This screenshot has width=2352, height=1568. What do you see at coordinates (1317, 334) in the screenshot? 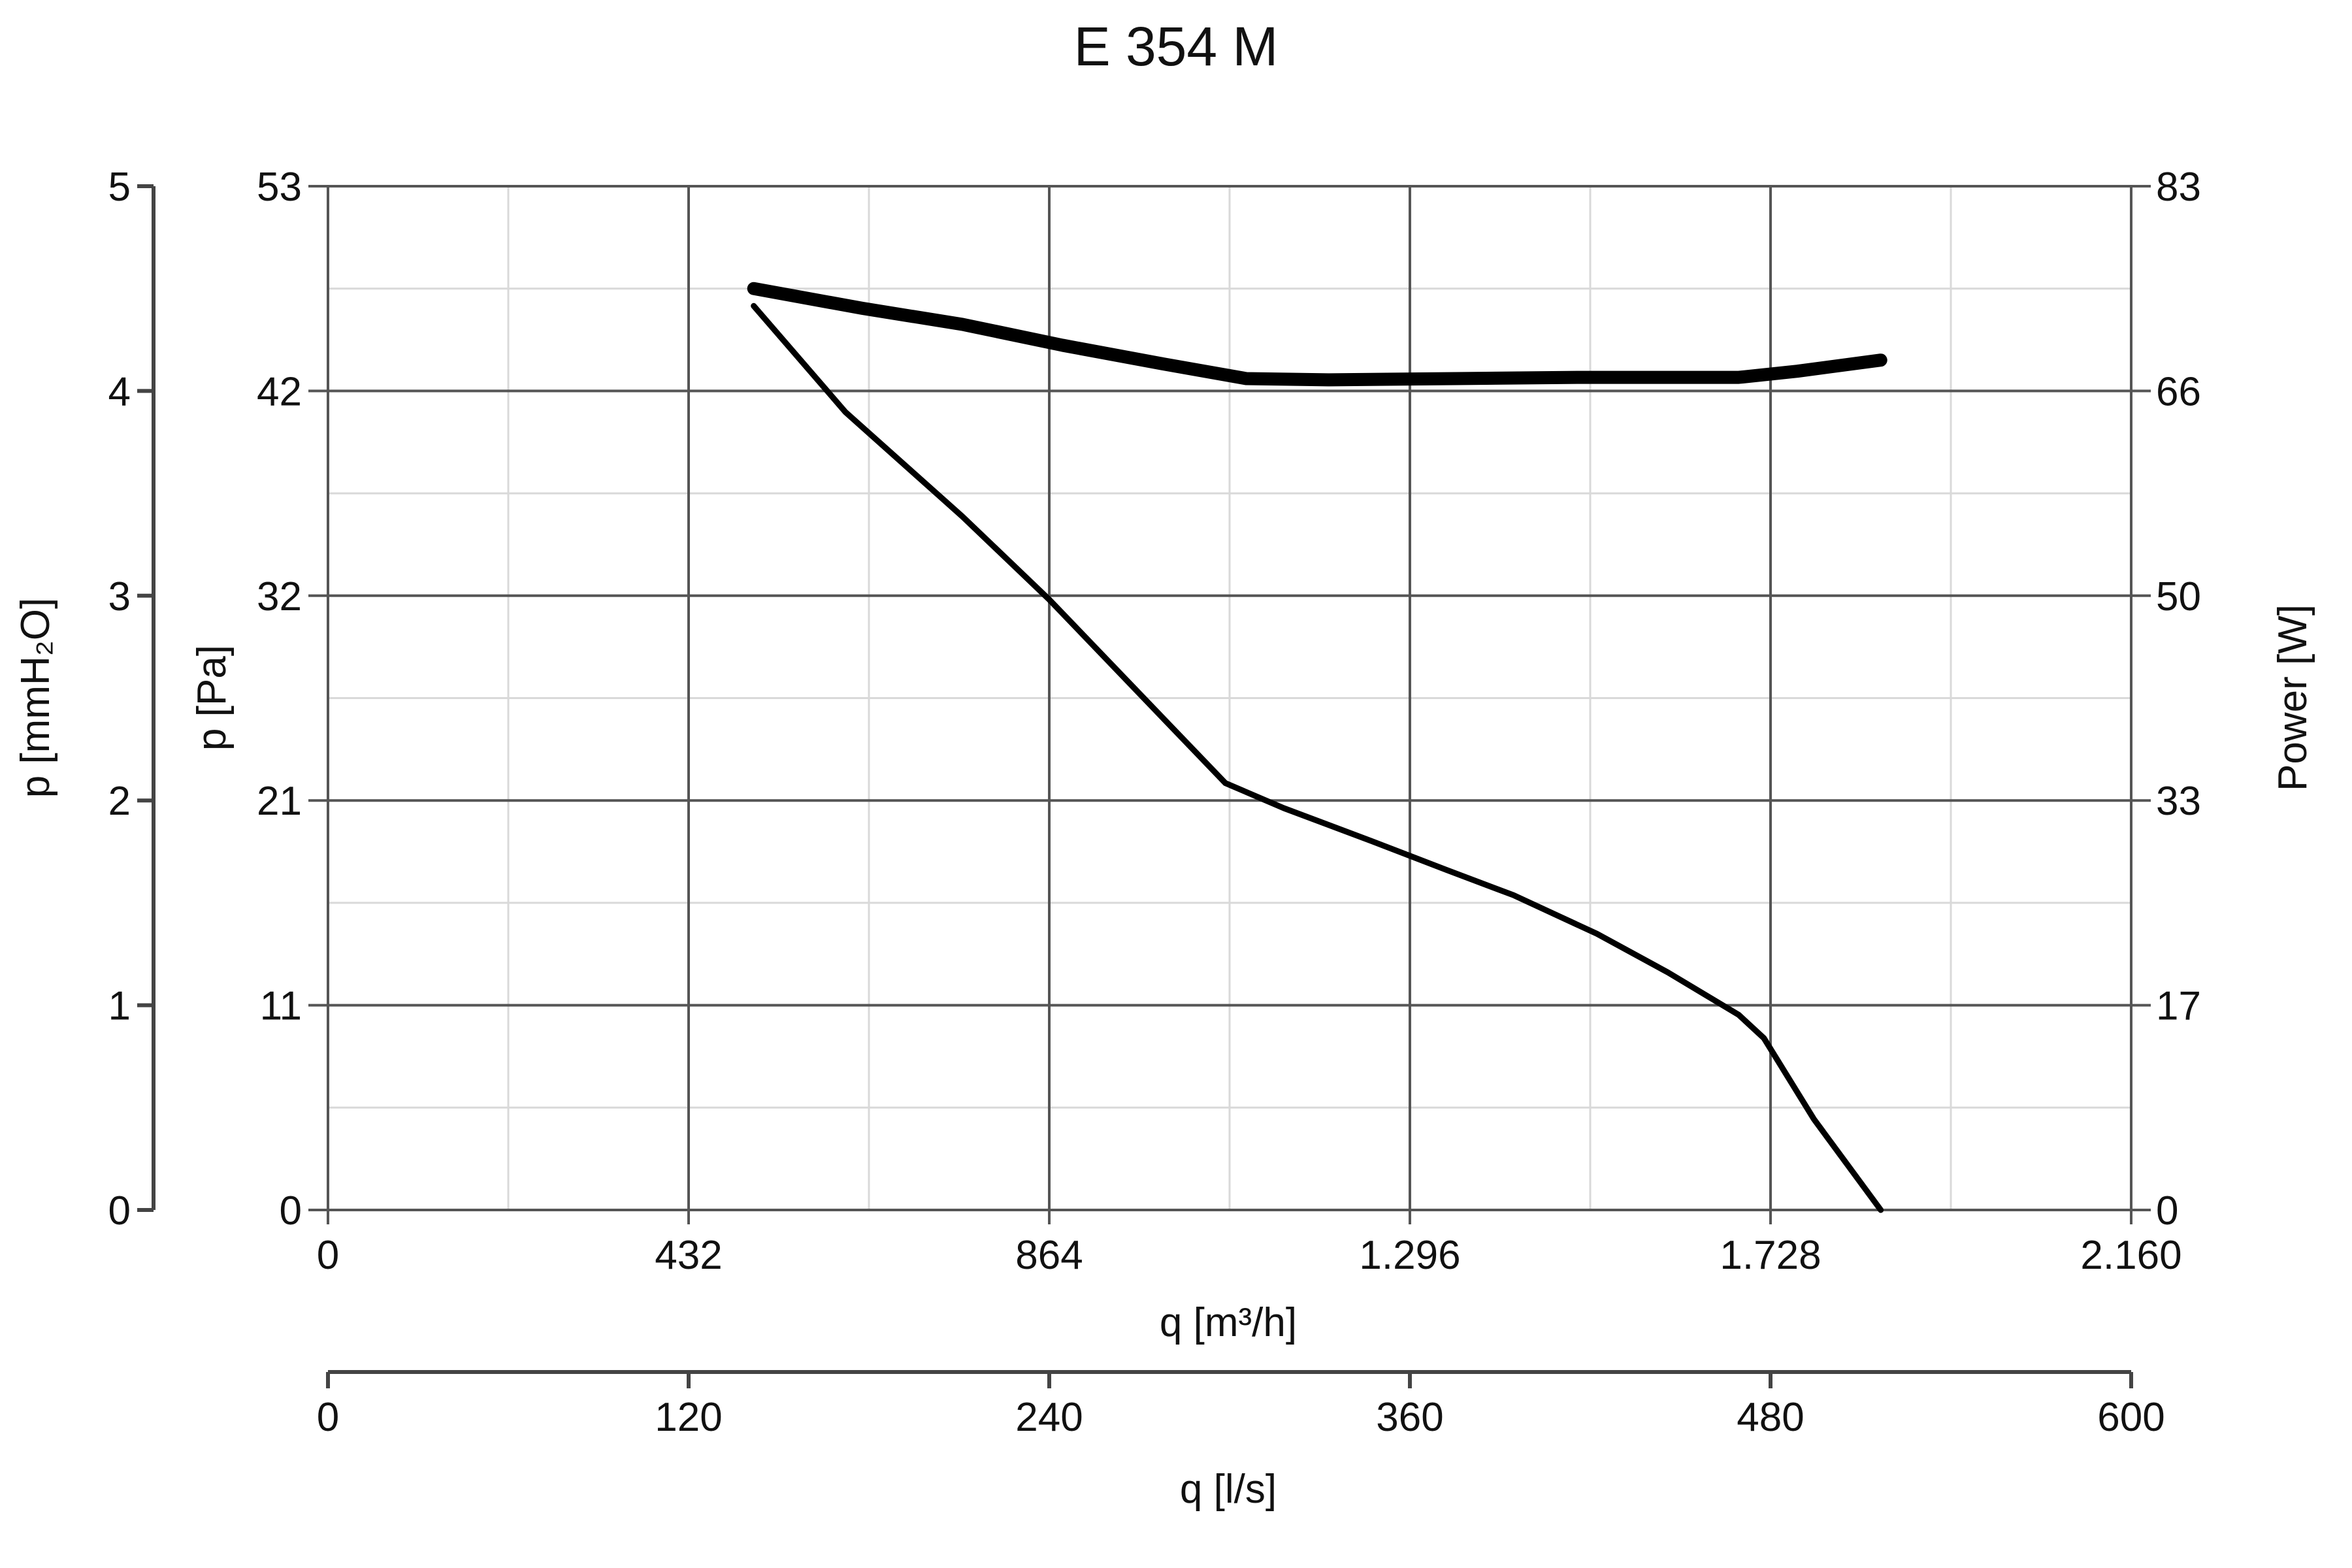
I see `power-curve` at bounding box center [1317, 334].